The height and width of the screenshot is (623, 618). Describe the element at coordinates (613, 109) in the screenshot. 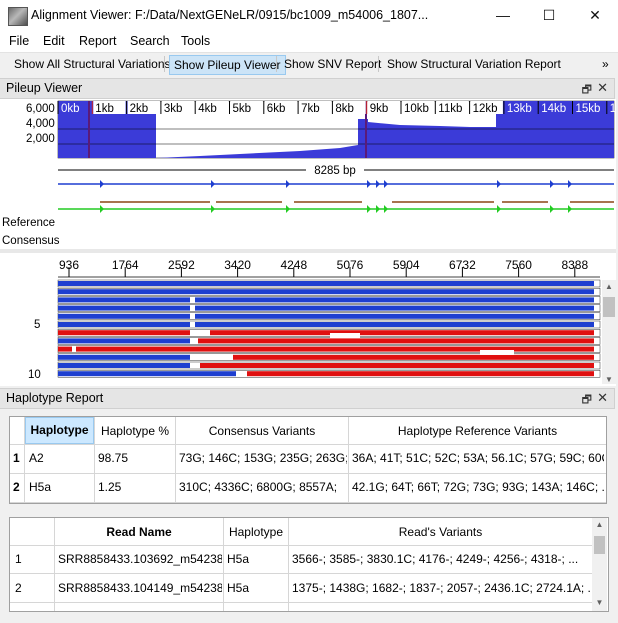

I see `kb-label: 16kb` at that location.